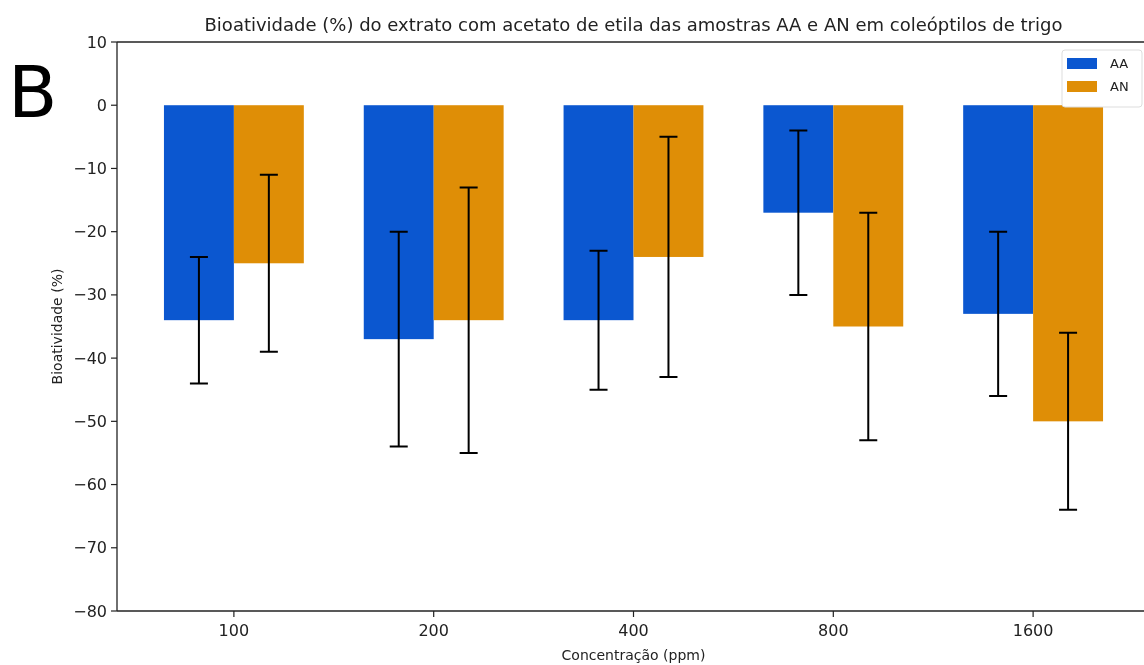 The width and height of the screenshot is (1144, 665). What do you see at coordinates (90, 421) in the screenshot?
I see `y-tick-label: −50` at bounding box center [90, 421].